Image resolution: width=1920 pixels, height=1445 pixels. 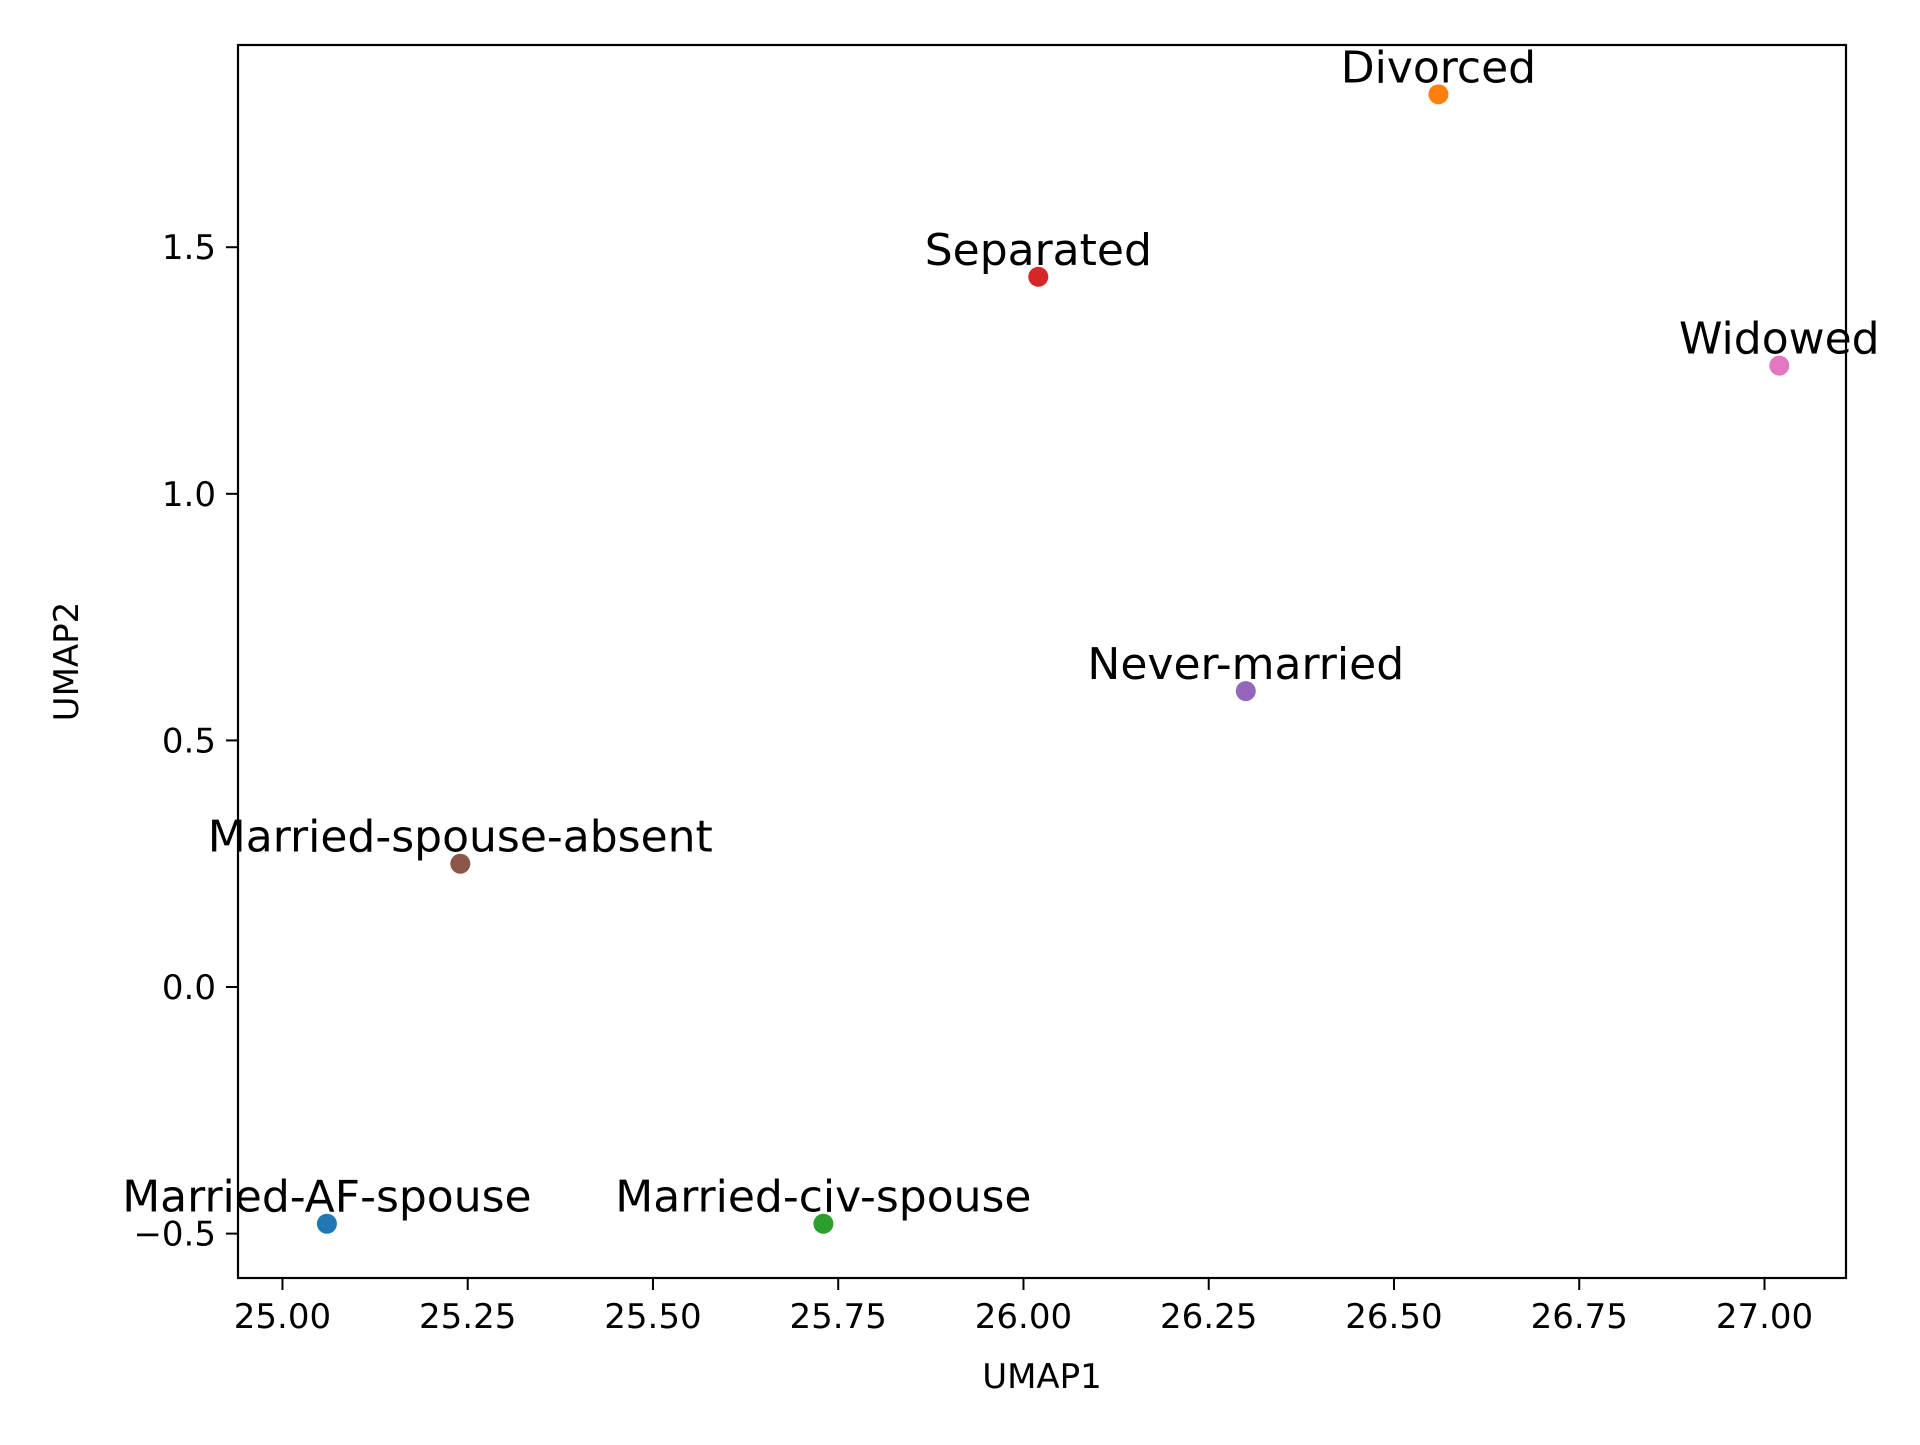 I want to click on y-axis-title: UMAP2, so click(x=67, y=662).